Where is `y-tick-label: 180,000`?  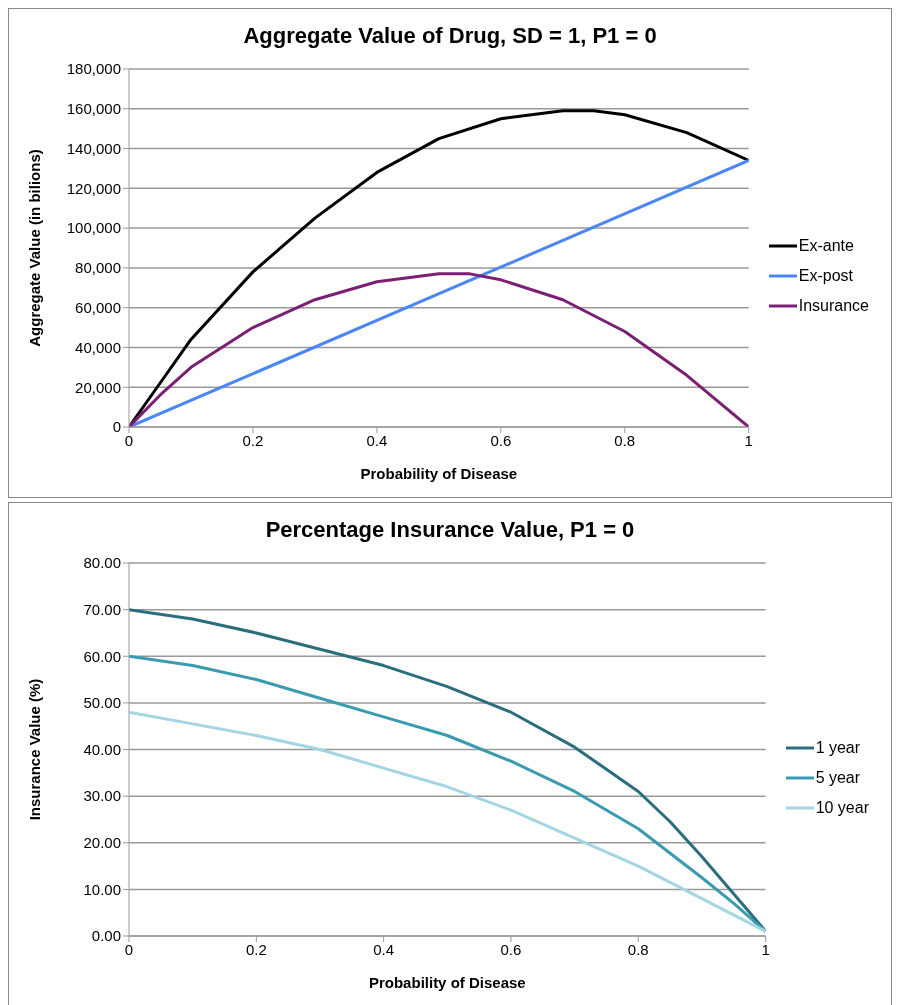 y-tick-label: 180,000 is located at coordinates (93, 69).